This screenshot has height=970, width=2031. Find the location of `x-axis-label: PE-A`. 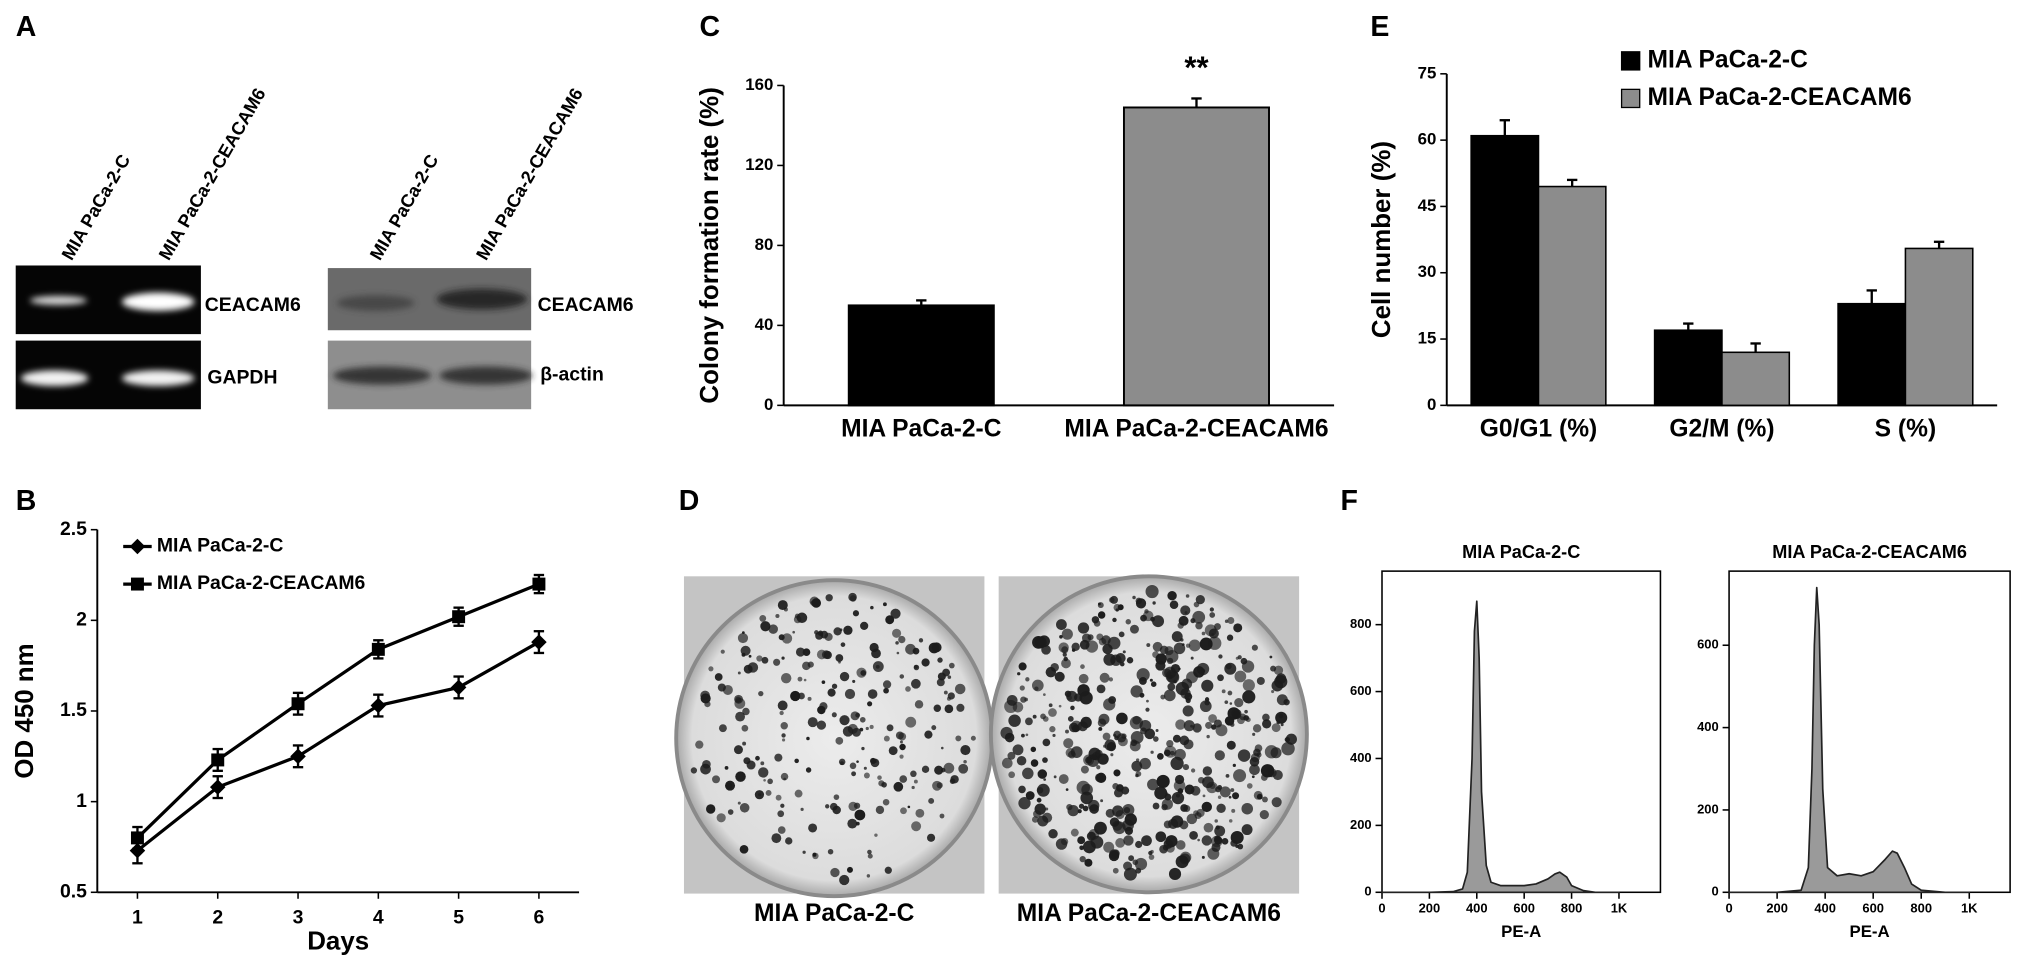

x-axis-label: PE-A is located at coordinates (1869, 931).